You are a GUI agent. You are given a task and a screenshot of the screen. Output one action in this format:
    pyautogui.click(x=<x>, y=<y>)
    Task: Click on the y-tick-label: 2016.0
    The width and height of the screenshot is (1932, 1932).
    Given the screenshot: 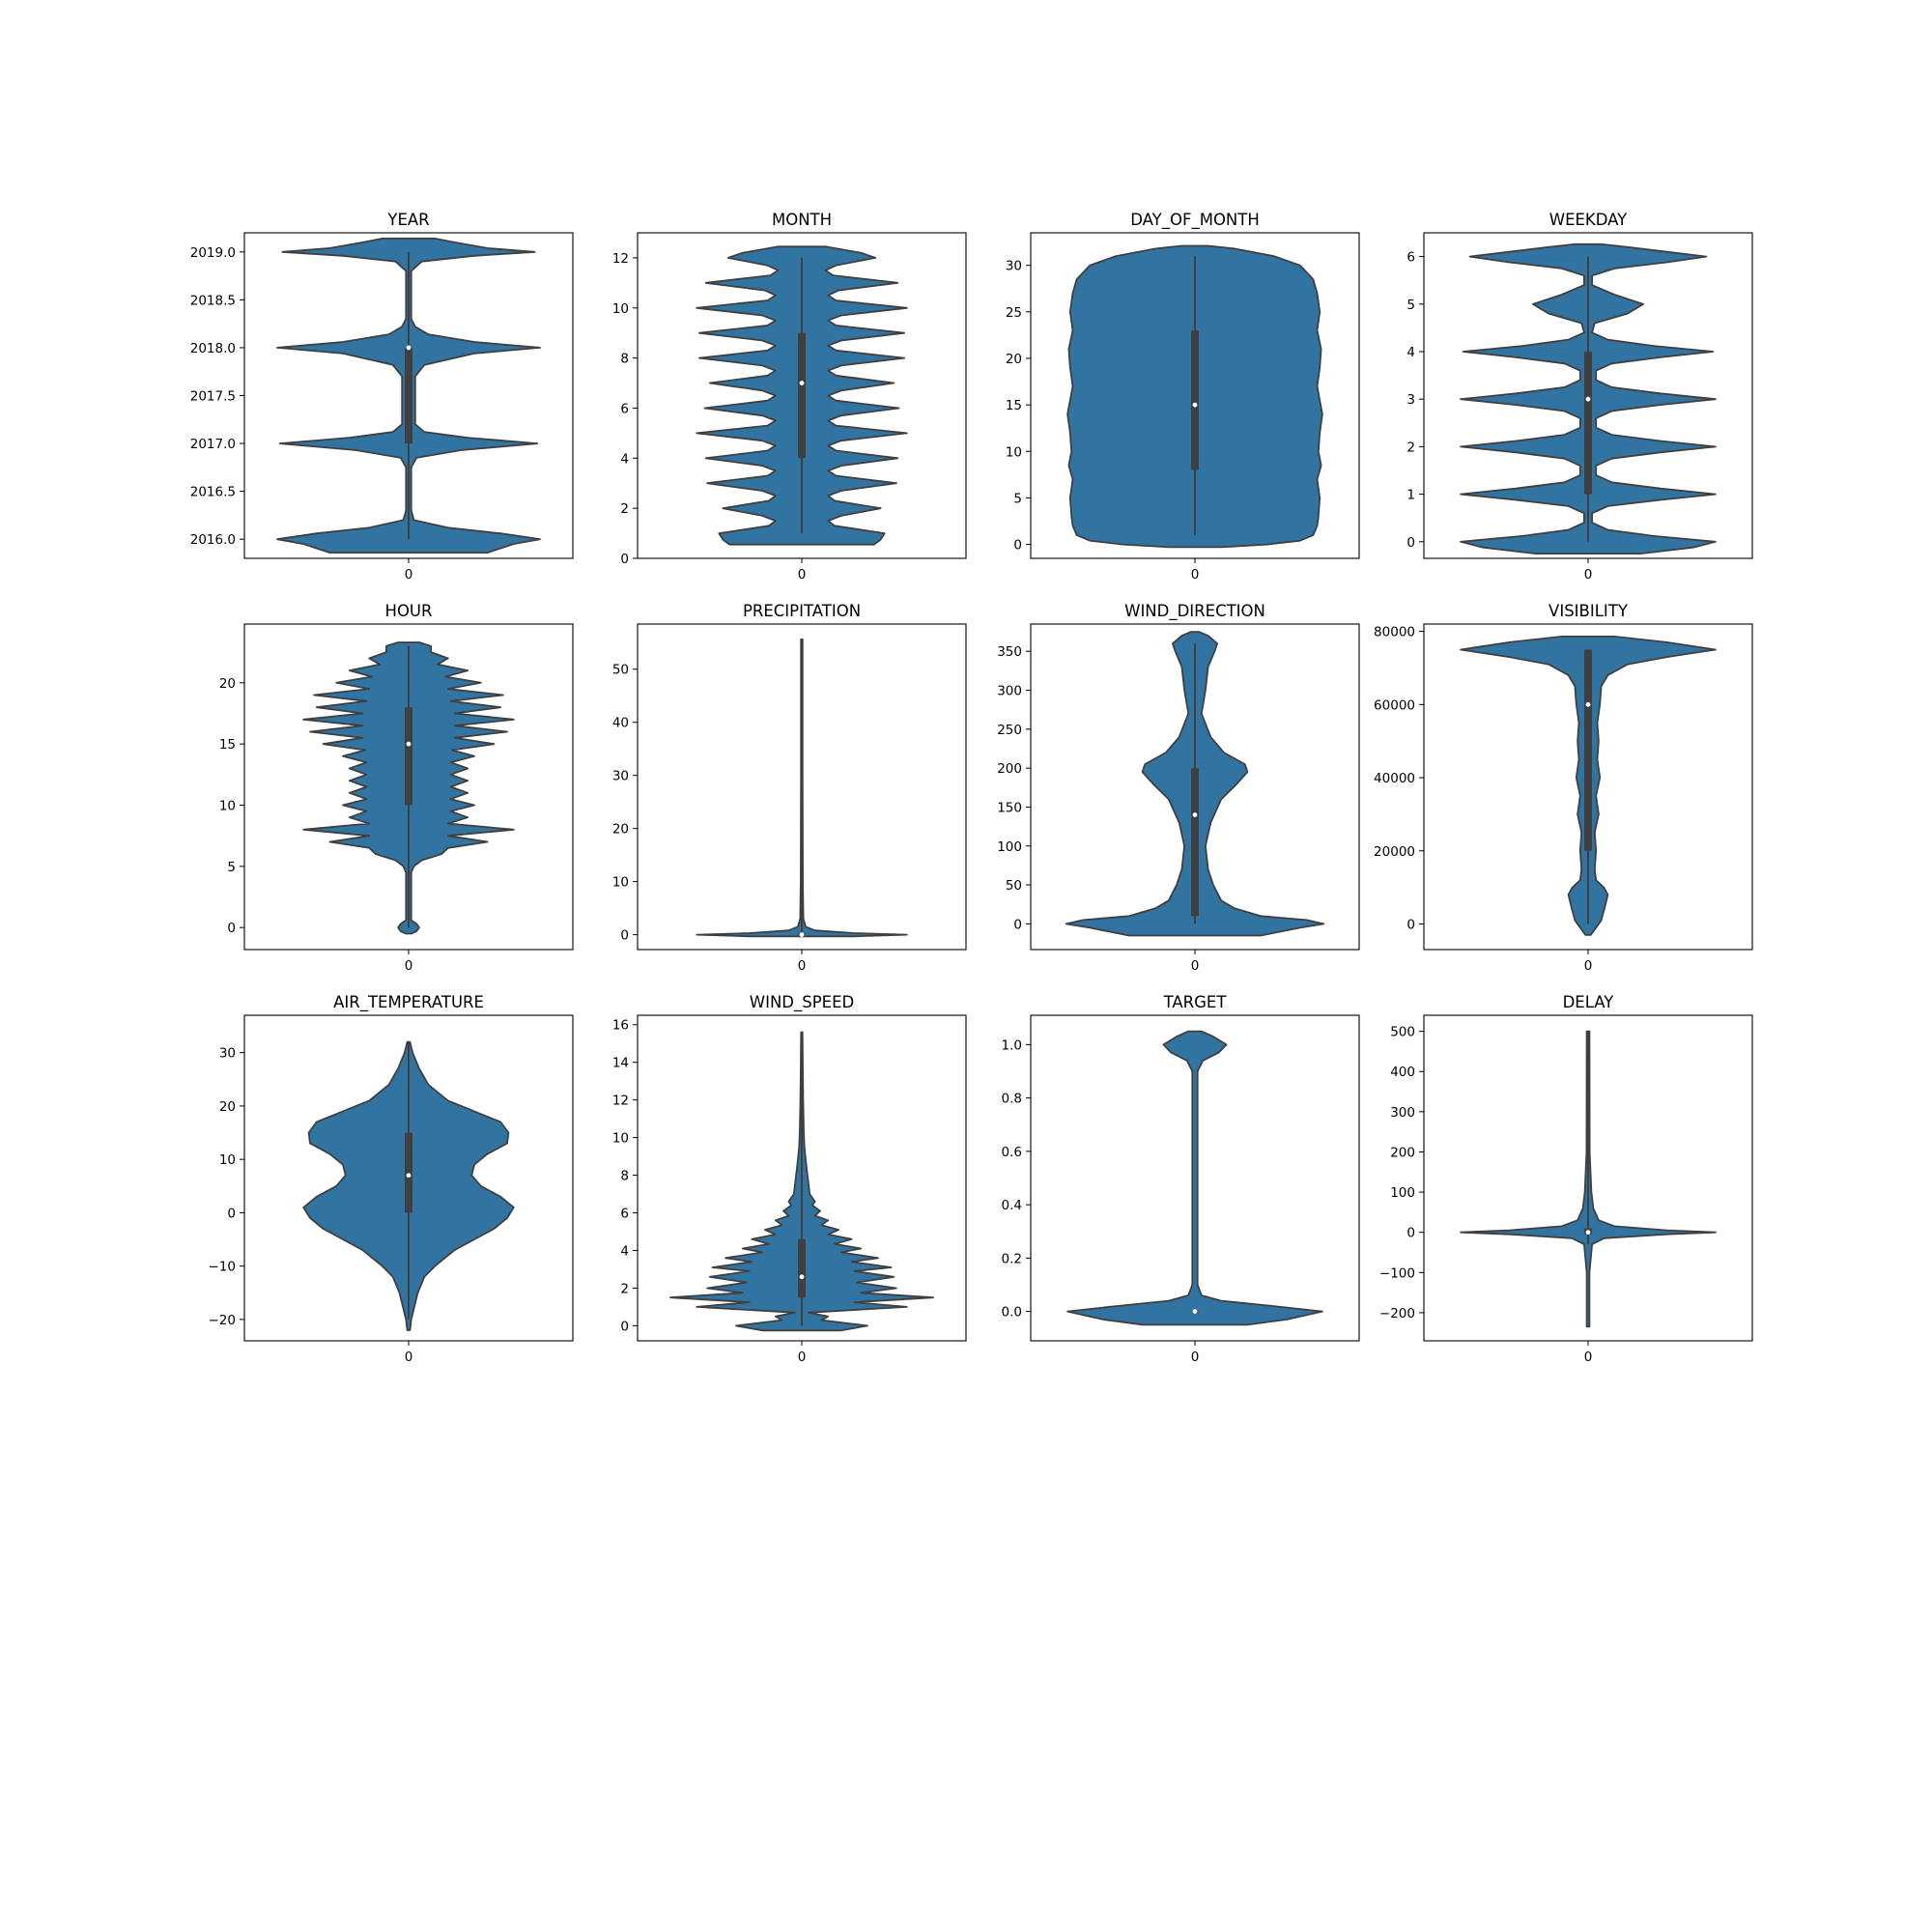 What is the action you would take?
    pyautogui.click(x=213, y=540)
    